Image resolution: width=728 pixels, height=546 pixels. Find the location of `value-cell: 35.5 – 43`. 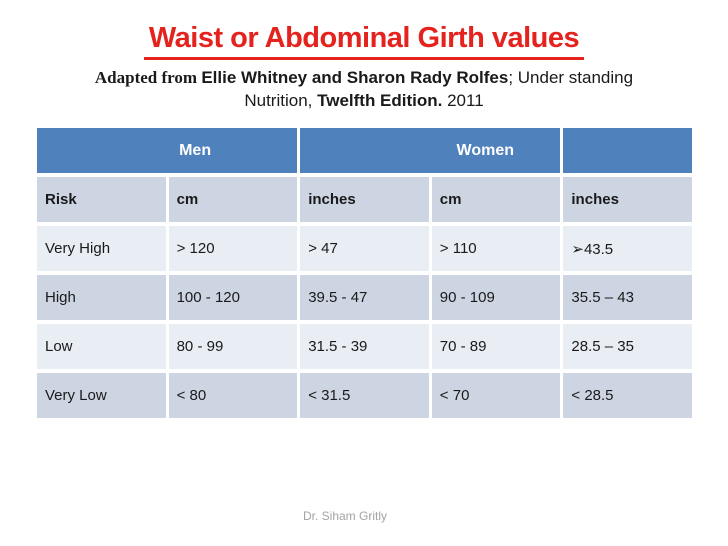

value-cell: 35.5 – 43 is located at coordinates (627, 297).